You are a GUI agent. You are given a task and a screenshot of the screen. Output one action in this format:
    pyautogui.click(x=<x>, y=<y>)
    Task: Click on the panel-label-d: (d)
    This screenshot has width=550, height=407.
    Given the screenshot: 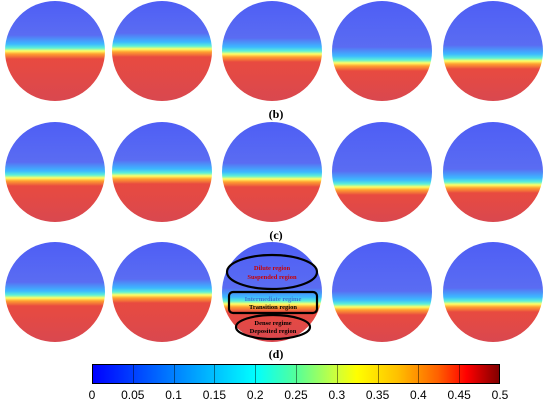 What is the action you would take?
    pyautogui.click(x=276, y=354)
    